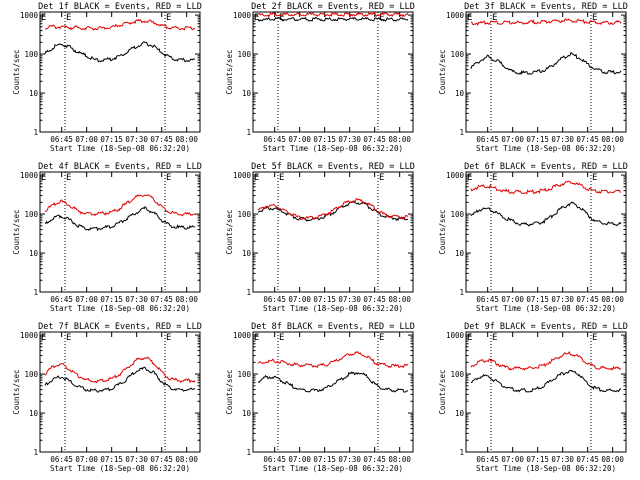 The width and height of the screenshot is (640, 480). What do you see at coordinates (120, 7) in the screenshot?
I see `chart-title: Det 1f BLACK = Events, RED = LLD` at bounding box center [120, 7].